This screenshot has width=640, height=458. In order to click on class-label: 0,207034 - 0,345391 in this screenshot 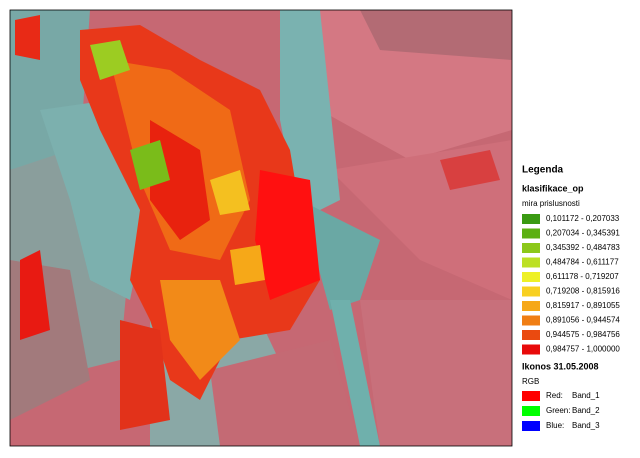, I will do `click(583, 233)`.